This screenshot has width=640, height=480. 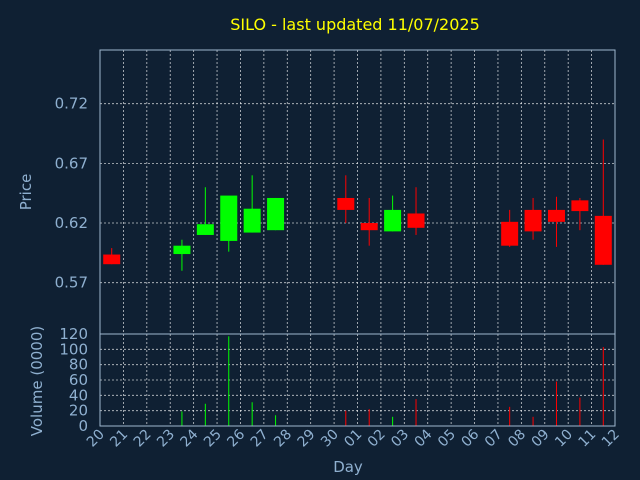 I want to click on volume-bars, so click(x=392, y=381).